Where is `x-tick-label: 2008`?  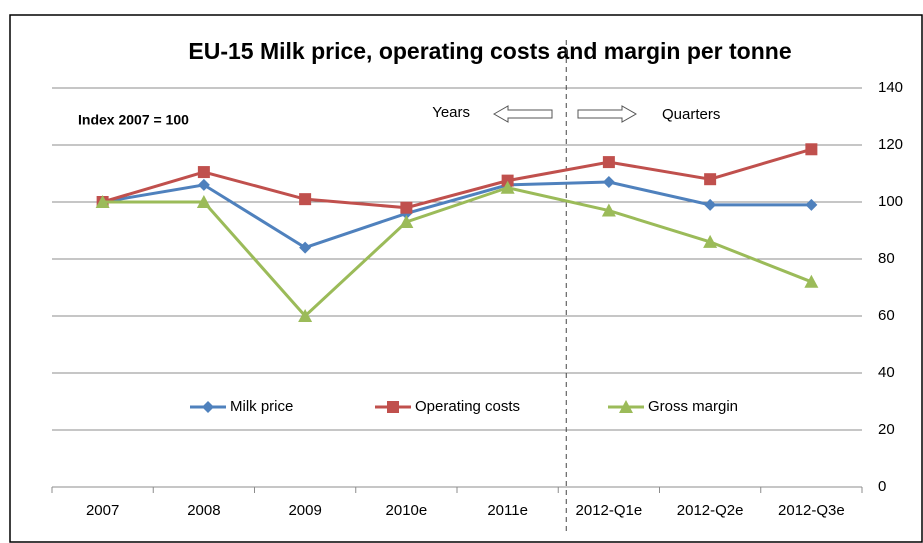
x-tick-label: 2008 is located at coordinates (203, 510).